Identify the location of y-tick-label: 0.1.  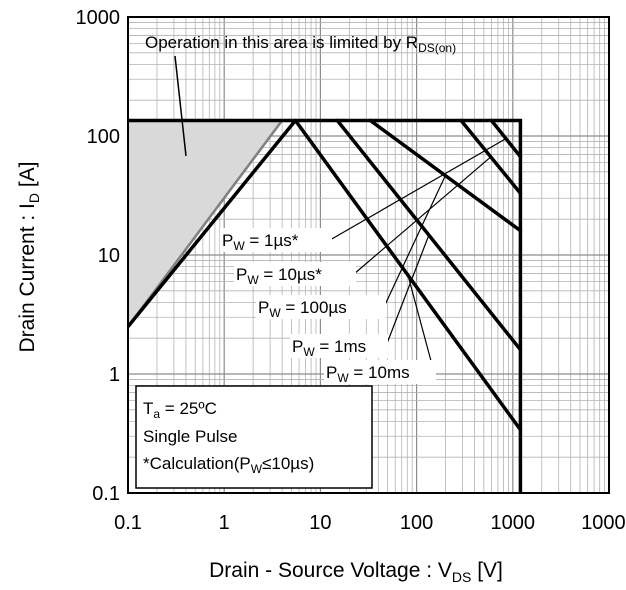
(106, 494).